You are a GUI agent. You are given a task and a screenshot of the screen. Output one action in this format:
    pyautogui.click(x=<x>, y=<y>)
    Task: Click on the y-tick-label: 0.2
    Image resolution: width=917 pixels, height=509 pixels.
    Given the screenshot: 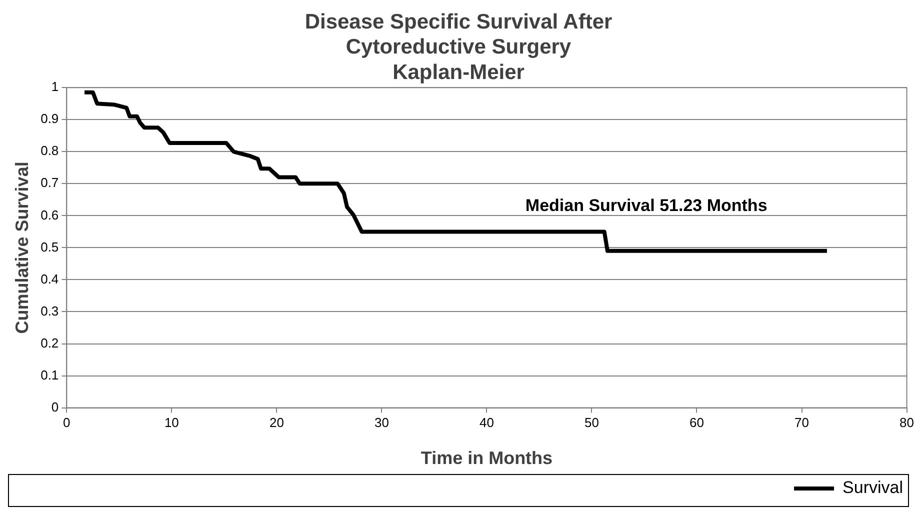 What is the action you would take?
    pyautogui.click(x=49, y=342)
    